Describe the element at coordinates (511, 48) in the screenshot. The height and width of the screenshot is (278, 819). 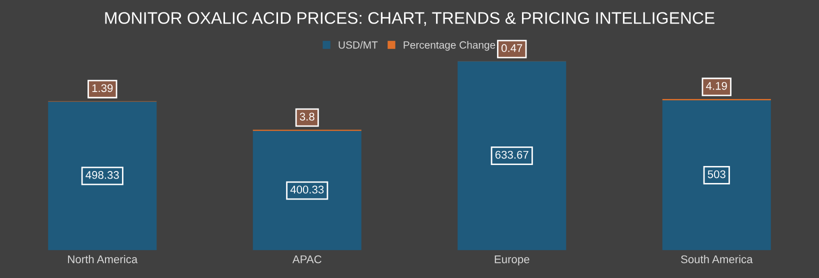
I see `data-label: 0.47` at that location.